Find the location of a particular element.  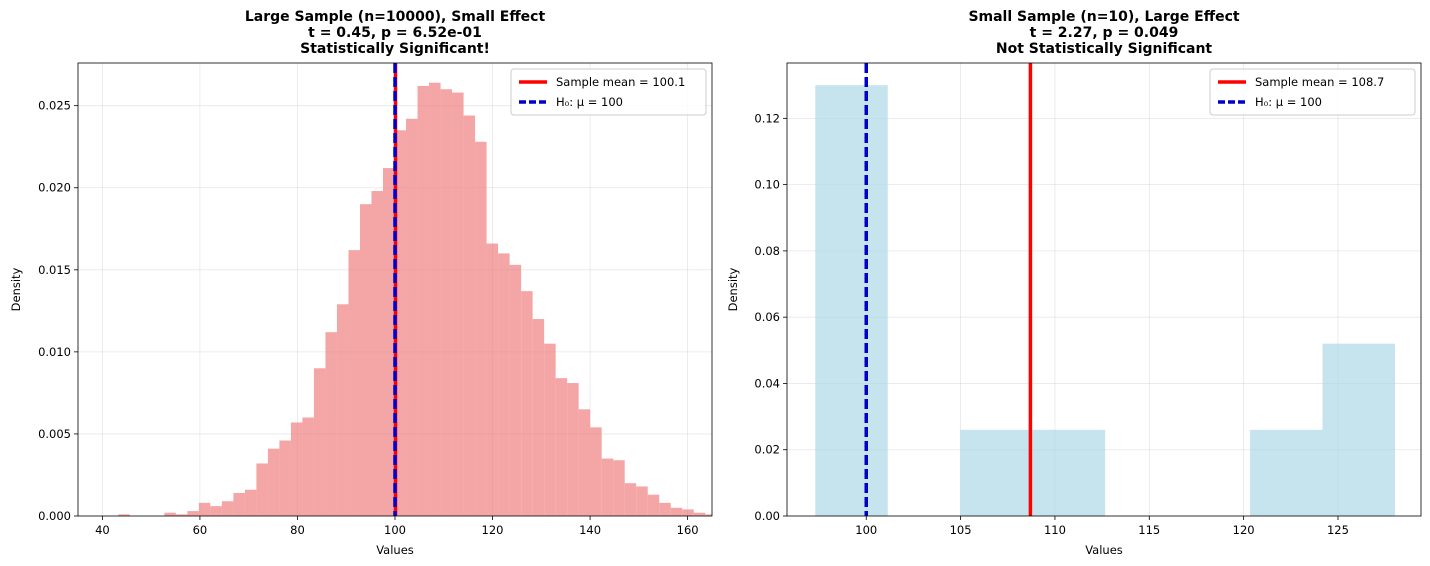

x-tick-label: 125 is located at coordinates (1338, 530).